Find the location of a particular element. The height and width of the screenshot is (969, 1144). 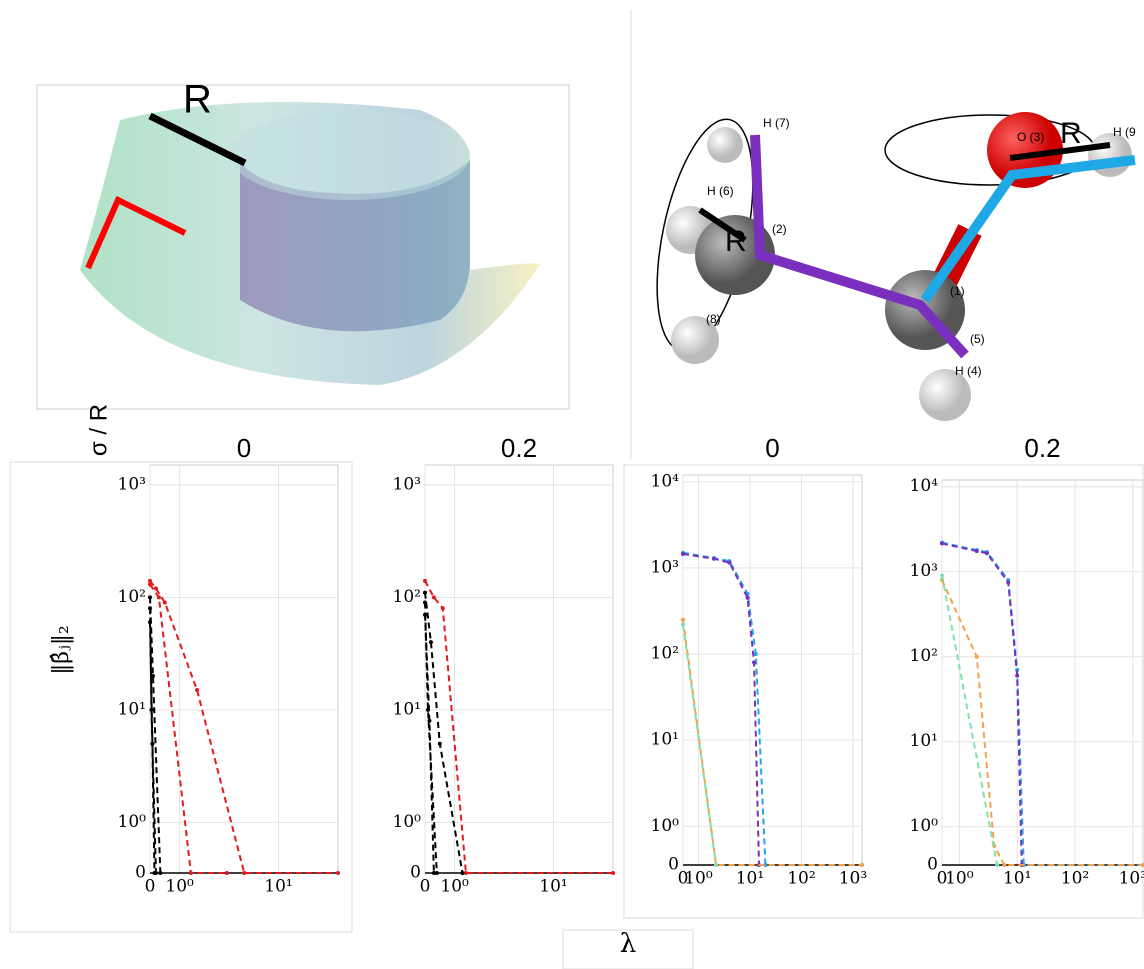

y-axis-label: ‖β̂ⱼ‖₂ is located at coordinates (61, 649).